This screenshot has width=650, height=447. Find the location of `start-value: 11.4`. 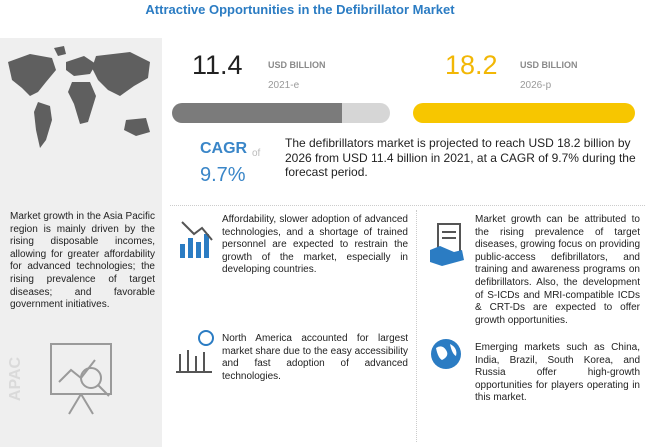

start-value: 11.4 is located at coordinates (217, 65).